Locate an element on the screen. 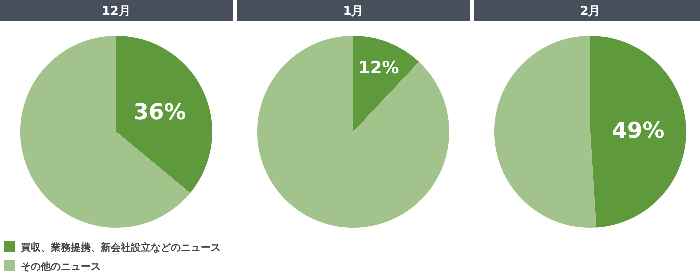 The width and height of the screenshot is (700, 274). data-label: 49% is located at coordinates (638, 131).